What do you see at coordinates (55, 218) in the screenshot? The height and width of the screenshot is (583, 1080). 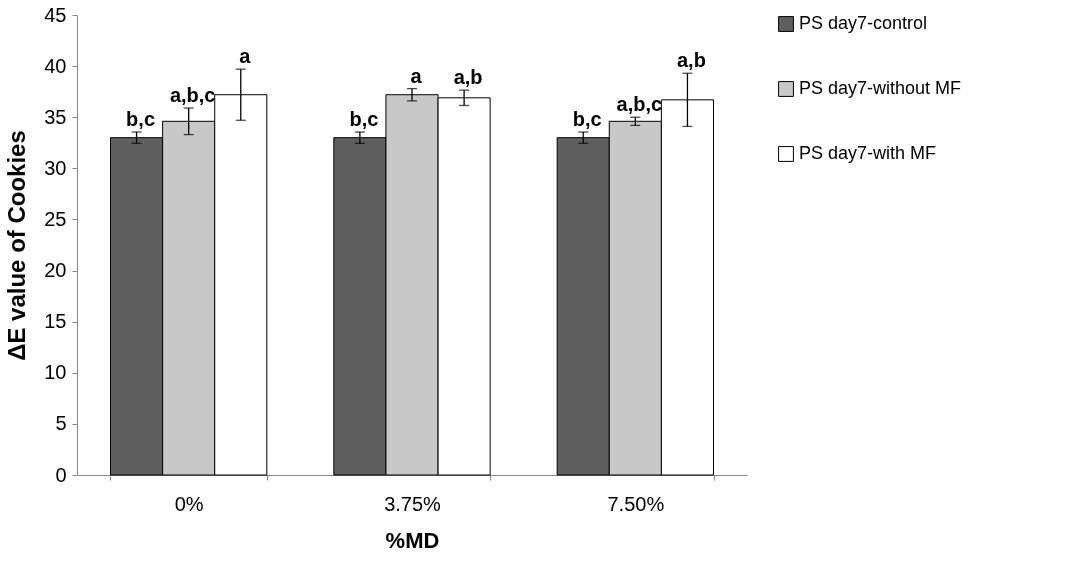 I see `y-tick-label: 25` at bounding box center [55, 218].